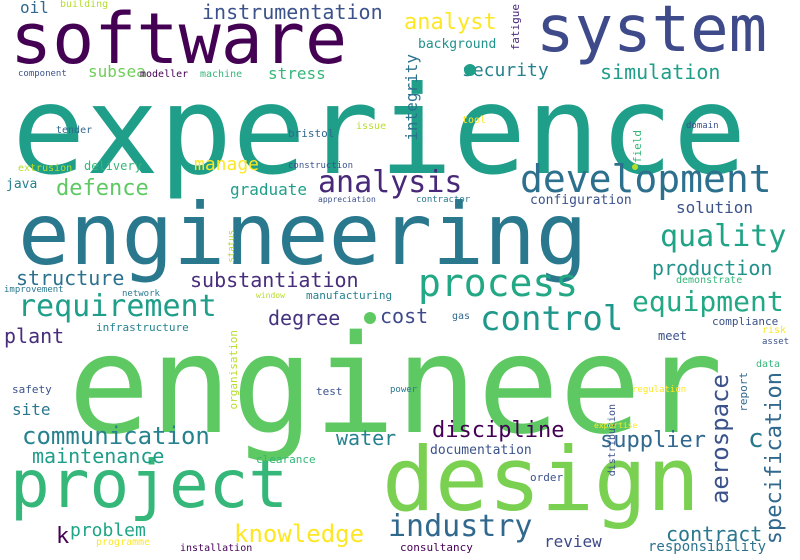 The width and height of the screenshot is (800, 560). What do you see at coordinates (303, 235) in the screenshot?
I see `word-engineering: engineering` at bounding box center [303, 235].